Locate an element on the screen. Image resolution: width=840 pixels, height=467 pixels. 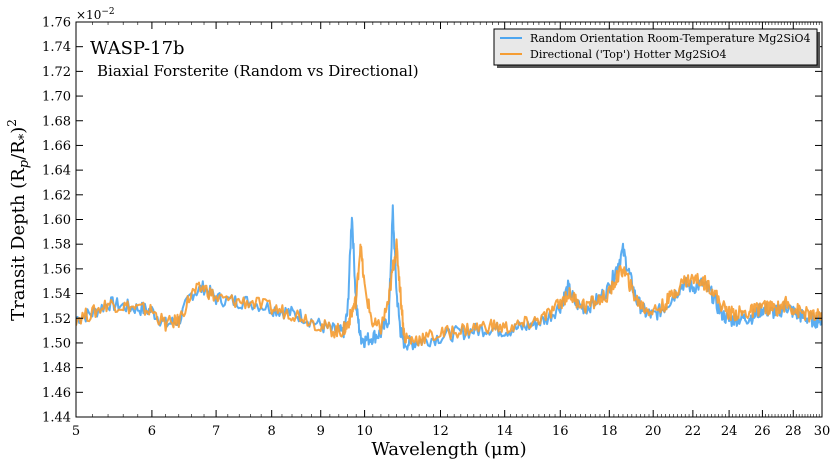
x-tick-label: 10 is located at coordinates (364, 431).